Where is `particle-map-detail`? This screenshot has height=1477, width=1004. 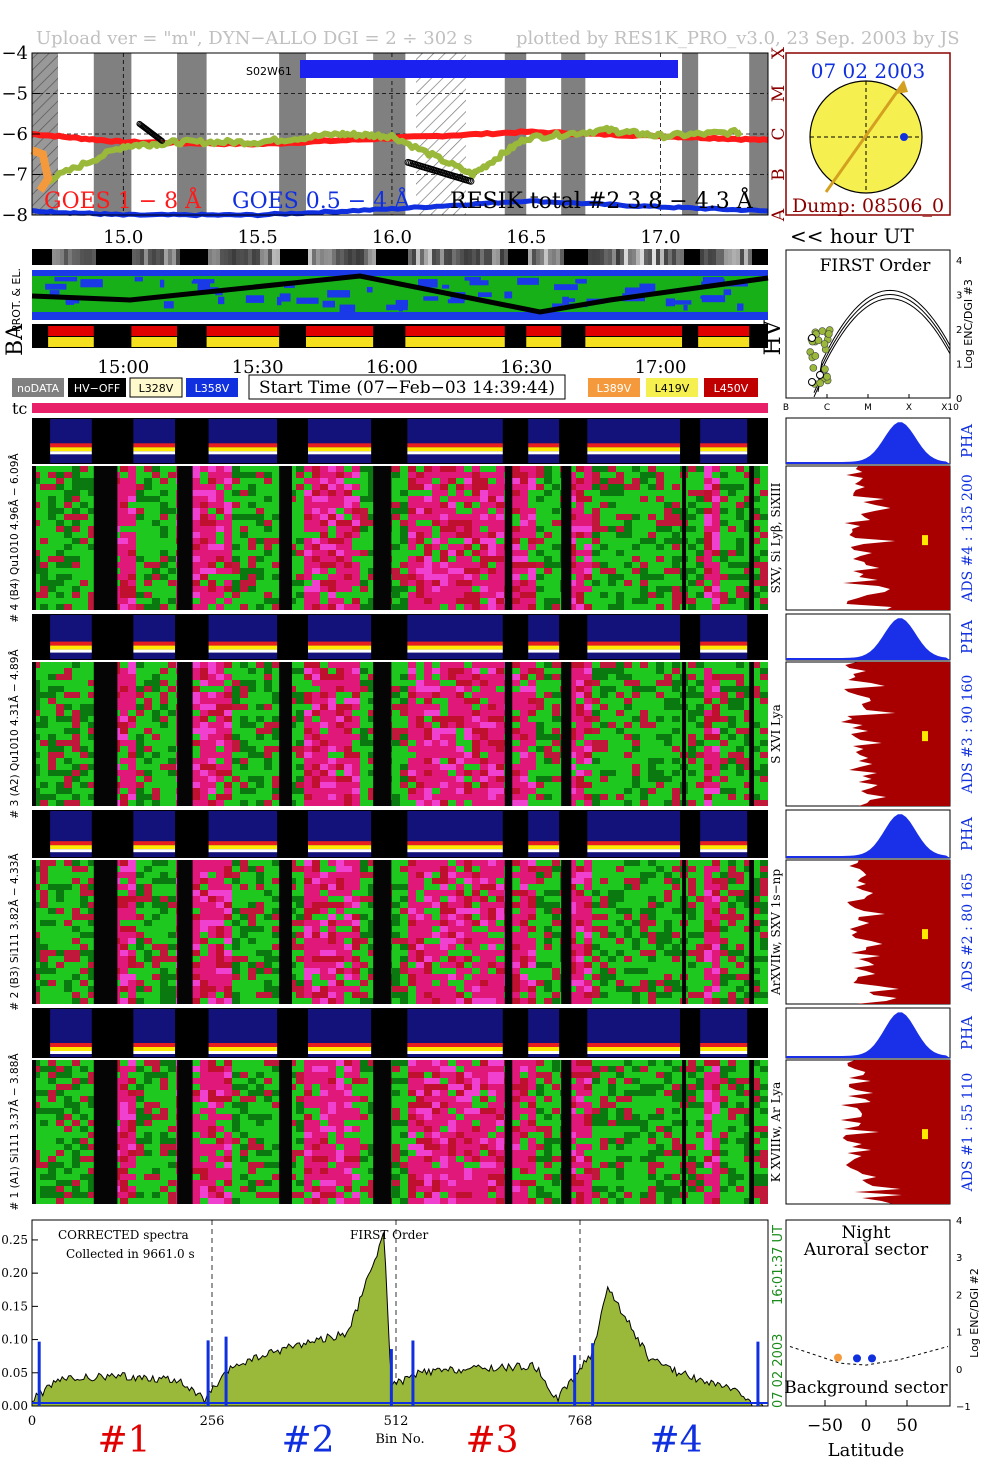 particle-map-detail is located at coordinates (400, 294).